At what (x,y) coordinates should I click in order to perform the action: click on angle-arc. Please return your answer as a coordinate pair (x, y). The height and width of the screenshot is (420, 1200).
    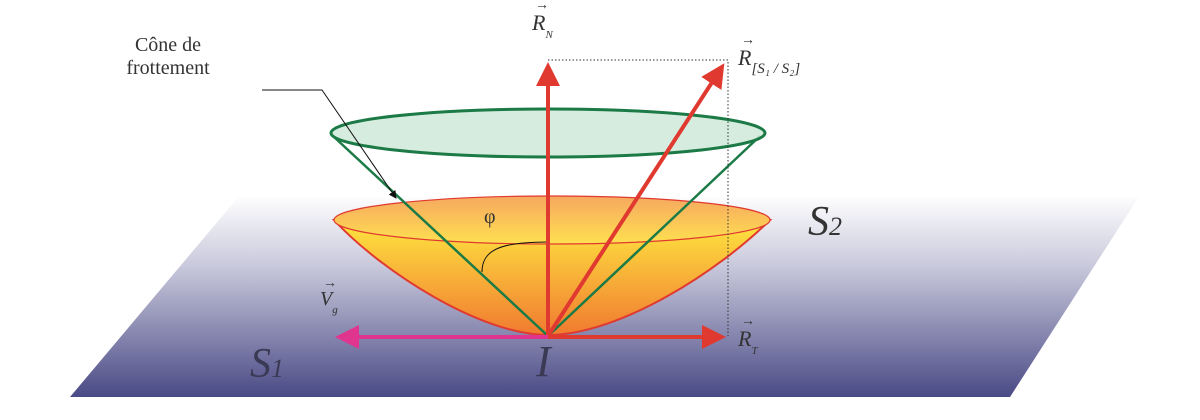
    Looking at the image, I should click on (515, 257).